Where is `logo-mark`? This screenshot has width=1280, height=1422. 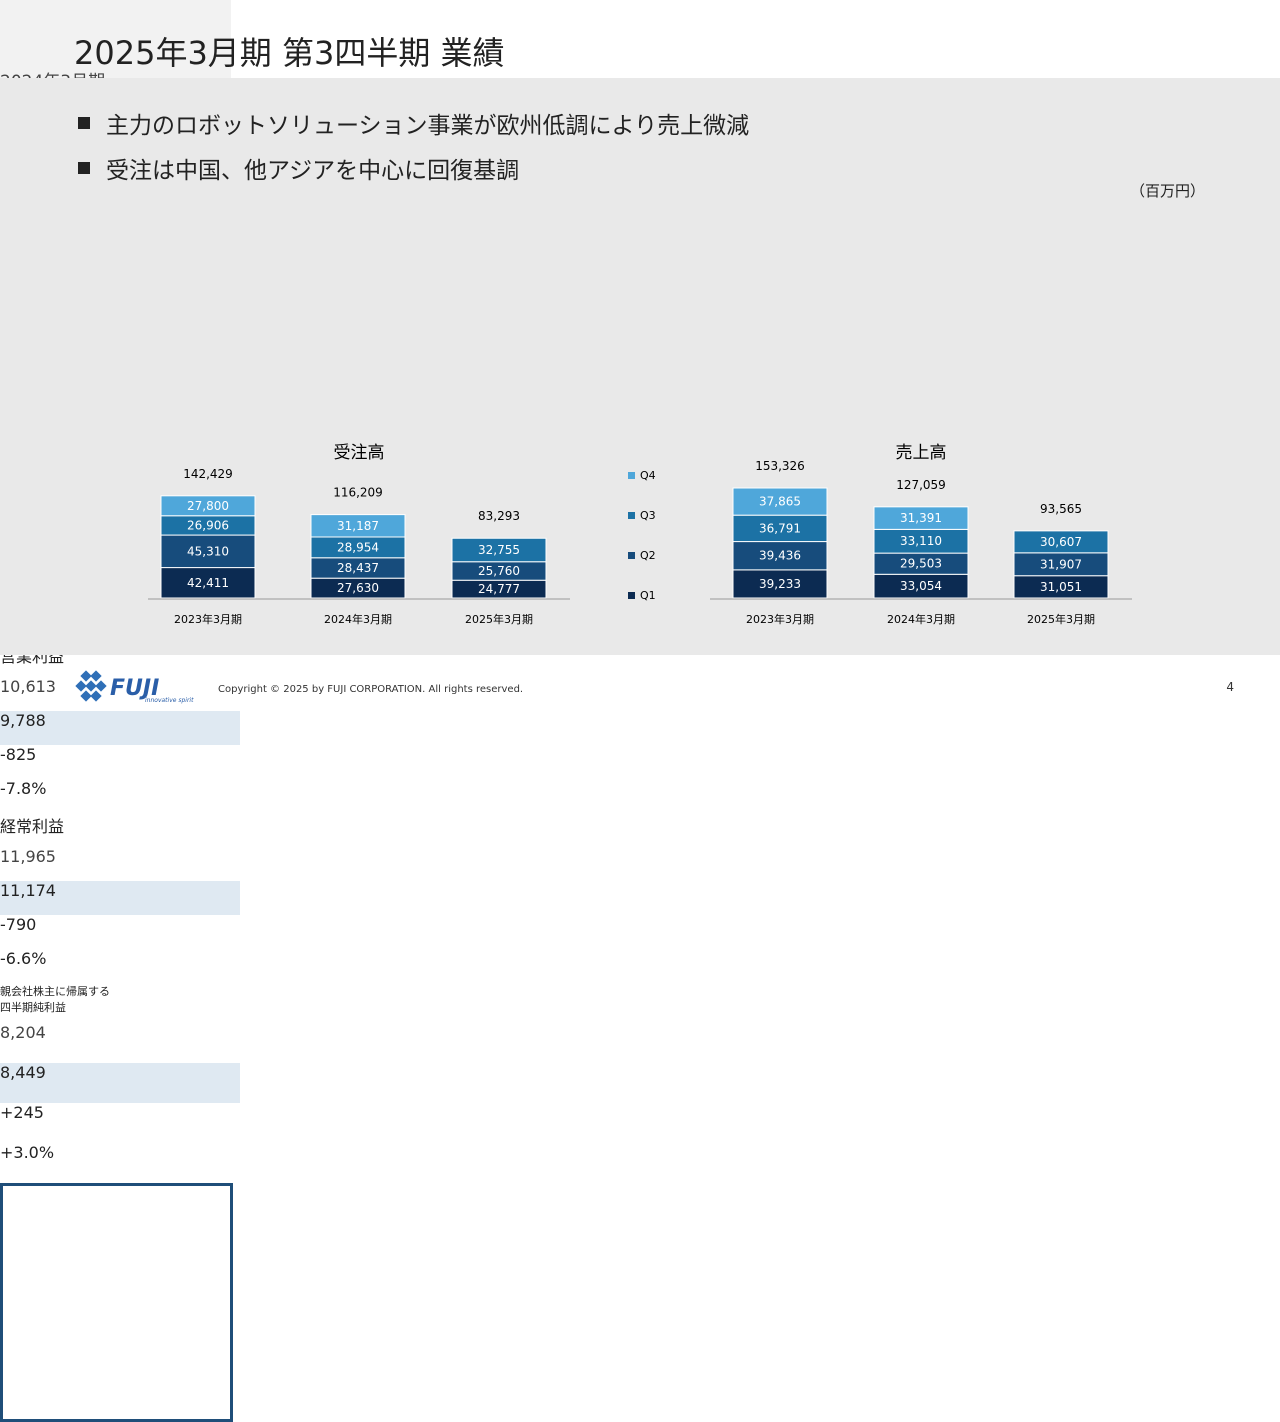 logo-mark is located at coordinates (91, 686).